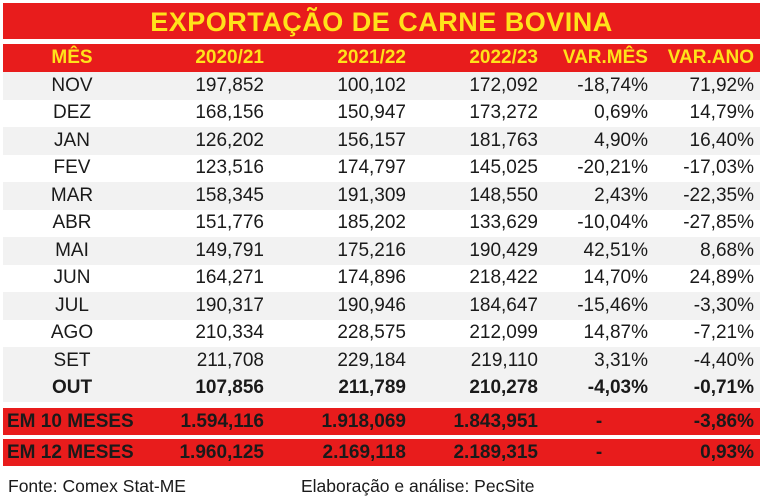 Image resolution: width=763 pixels, height=503 pixels. Describe the element at coordinates (478, 141) in the screenshot. I see `value-cell: 181,763` at that location.